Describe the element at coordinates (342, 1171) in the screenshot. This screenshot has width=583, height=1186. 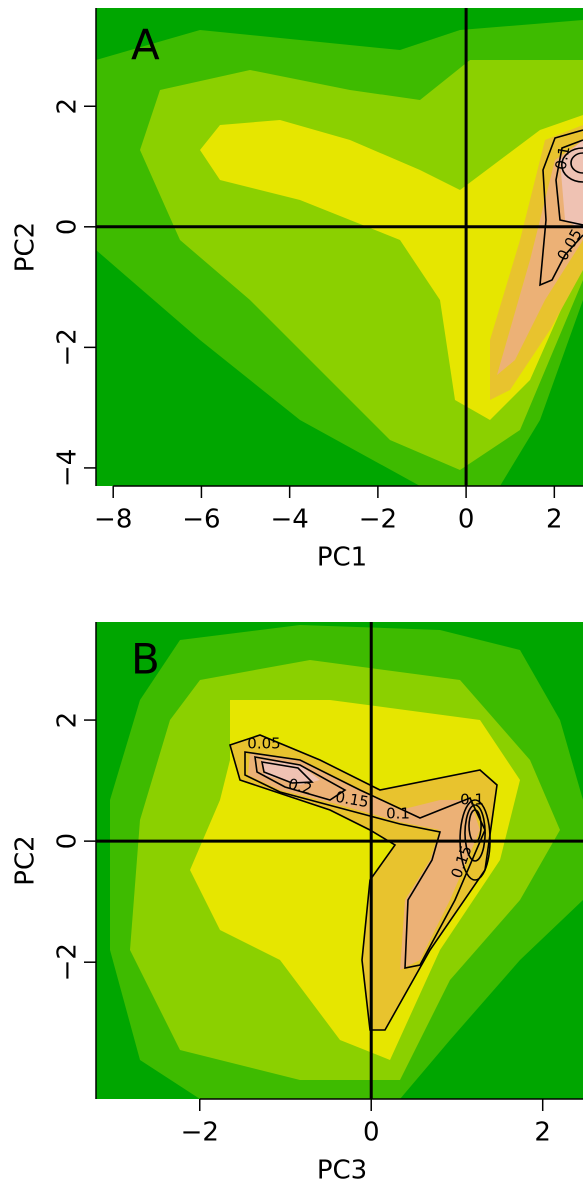
I see `x-axis-title: PC3` at that location.